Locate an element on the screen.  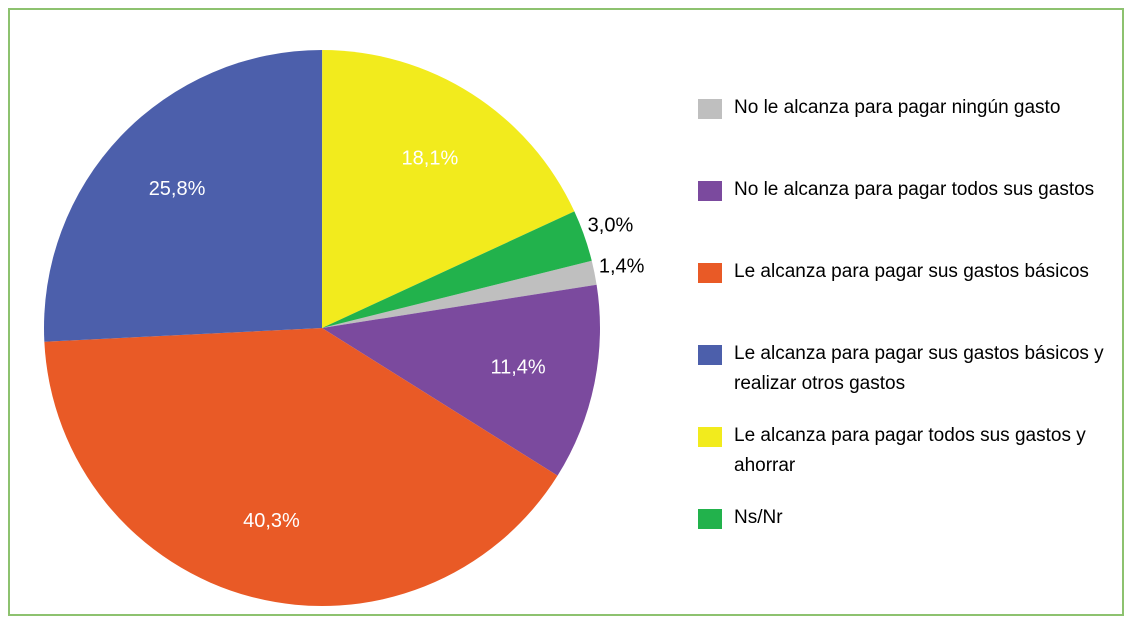
data-label: 25,8% is located at coordinates (177, 189).